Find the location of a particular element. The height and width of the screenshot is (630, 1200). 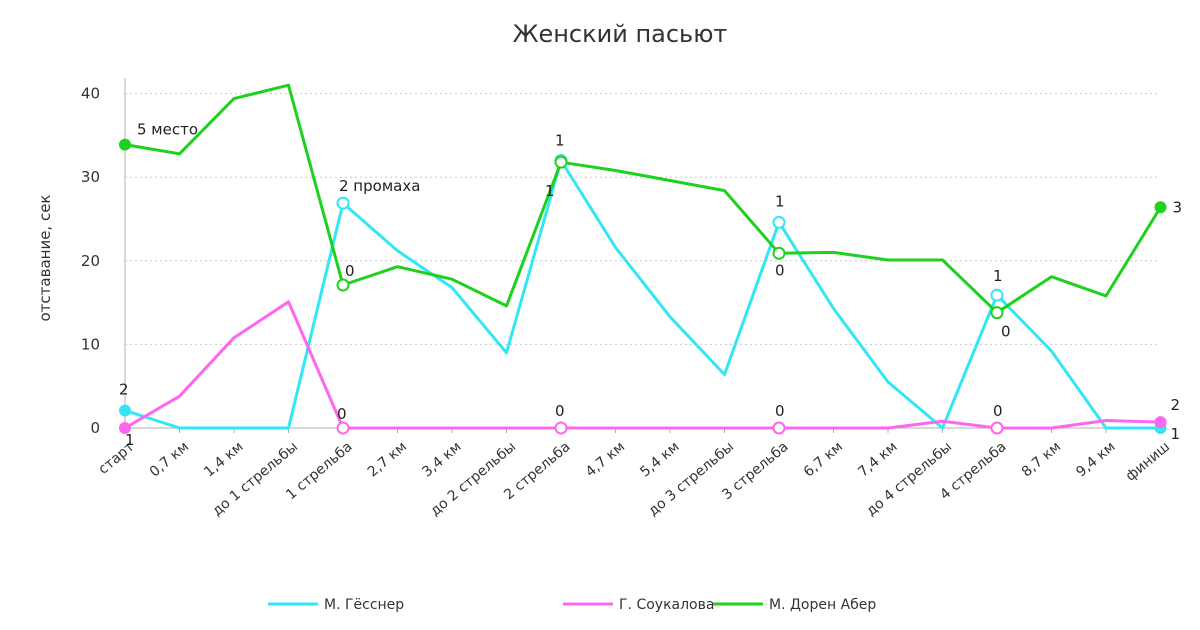

x-tick-label: финиш is located at coordinates (1148, 462).